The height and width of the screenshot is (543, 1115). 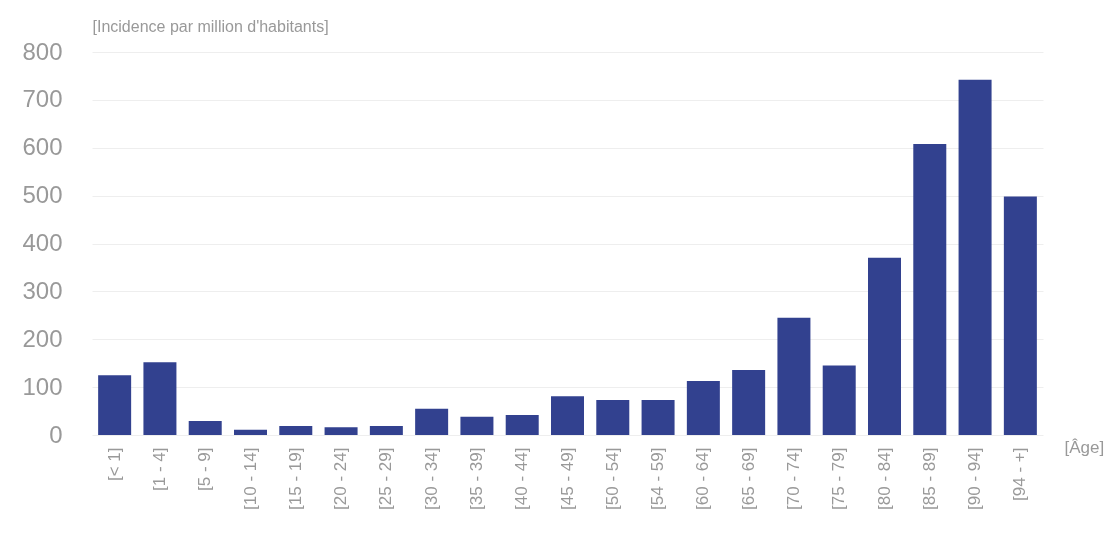 I want to click on x-tick-label: [50 - 54], so click(x=612, y=478).